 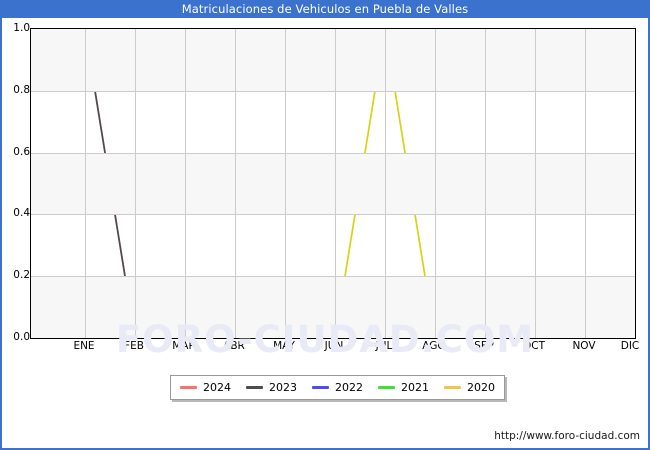 I want to click on x-tick-label: MAY, so click(x=284, y=346).